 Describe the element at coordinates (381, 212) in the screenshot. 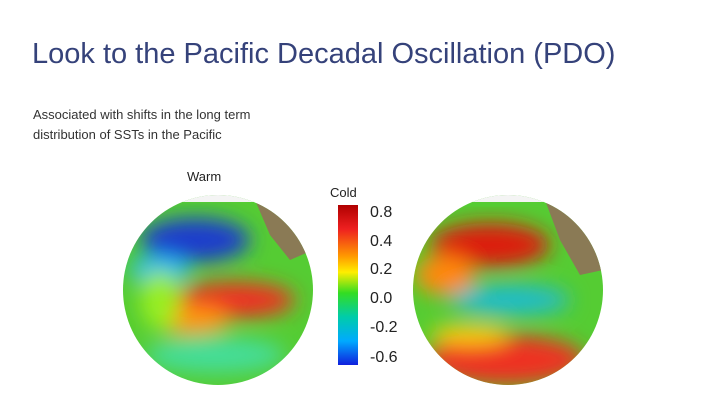

I see `colorbar-label: 0.8` at that location.